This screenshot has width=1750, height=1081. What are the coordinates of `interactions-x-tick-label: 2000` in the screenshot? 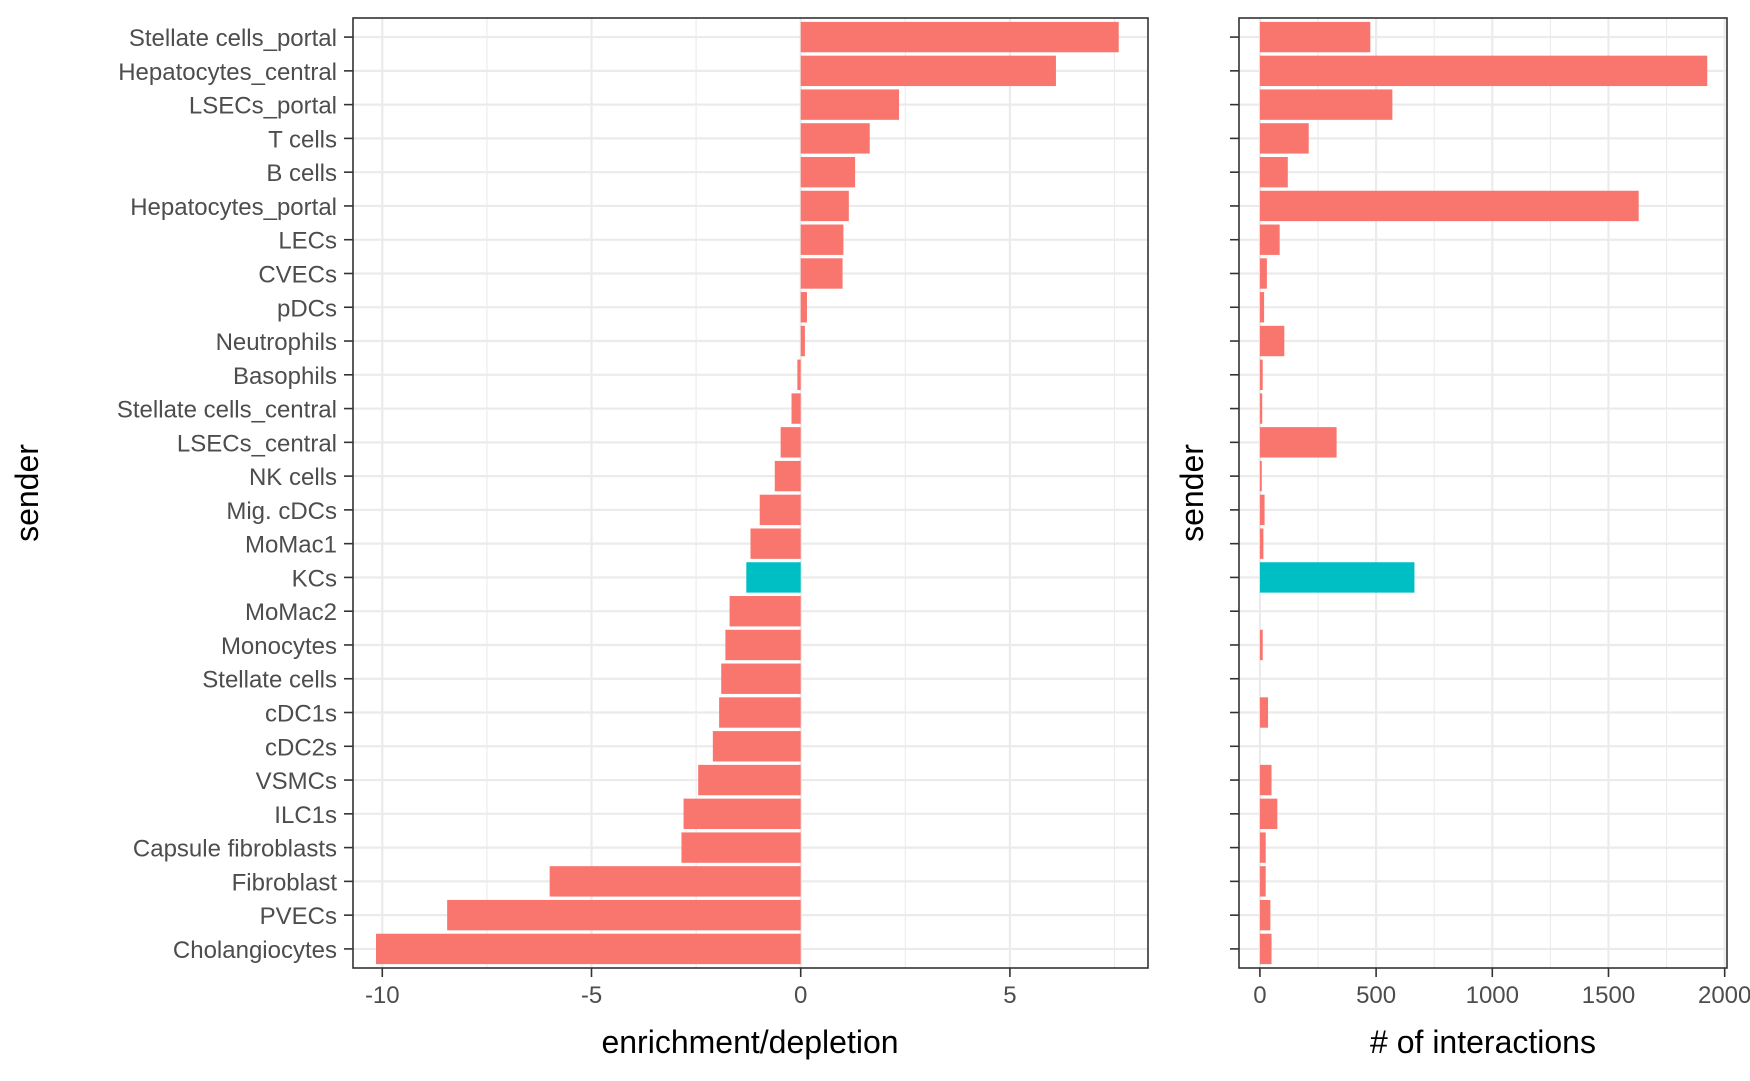 It's located at (1724, 995).